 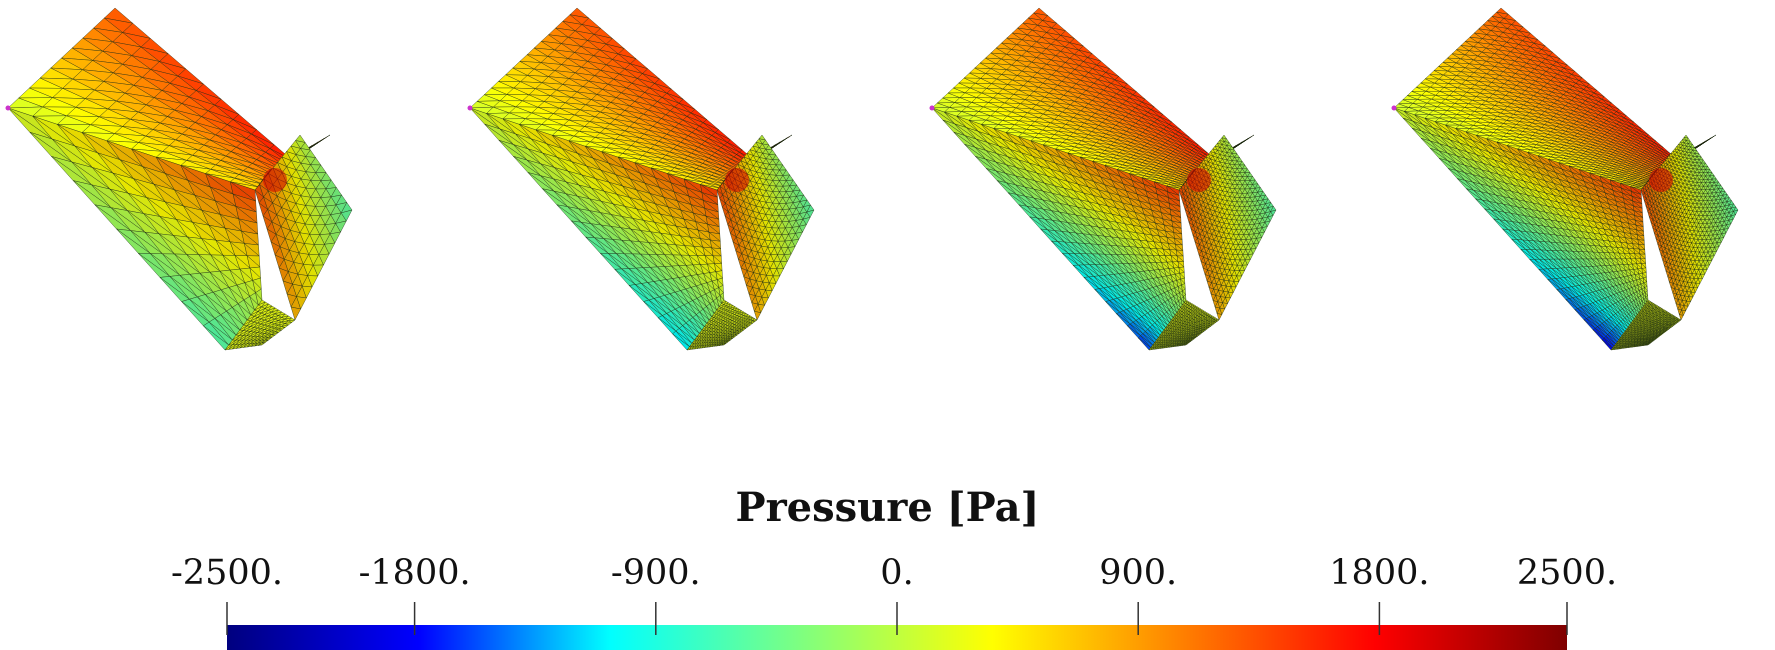 I want to click on colorbar-tick-label-4: 900., so click(x=1138, y=573).